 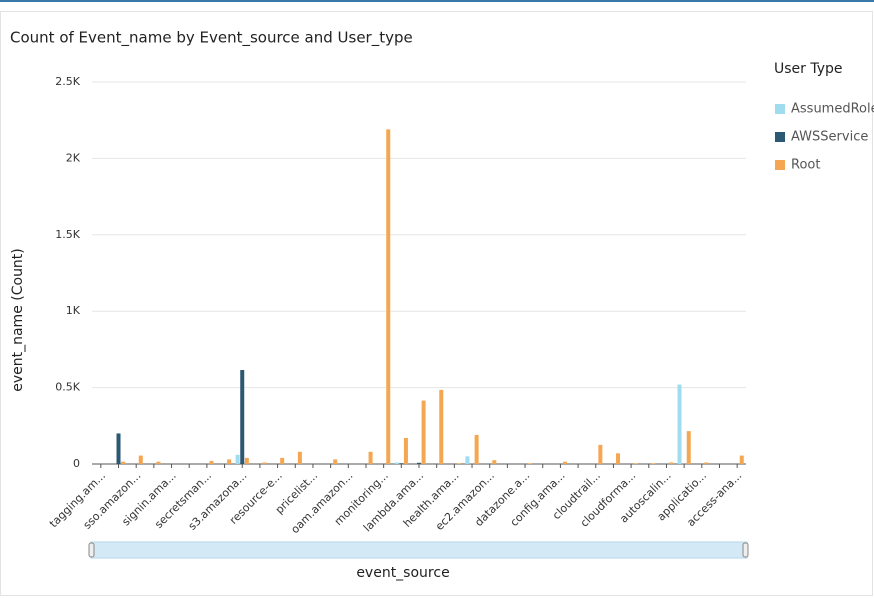 What do you see at coordinates (67, 387) in the screenshot?
I see `y-tick-label: 0.5K` at bounding box center [67, 387].